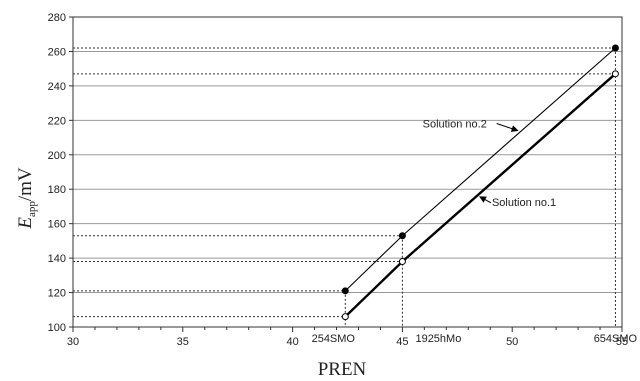 Image resolution: width=640 pixels, height=381 pixels. What do you see at coordinates (490, 164) in the screenshot?
I see `series-annotations: Solution no.2 Solution no.1` at bounding box center [490, 164].